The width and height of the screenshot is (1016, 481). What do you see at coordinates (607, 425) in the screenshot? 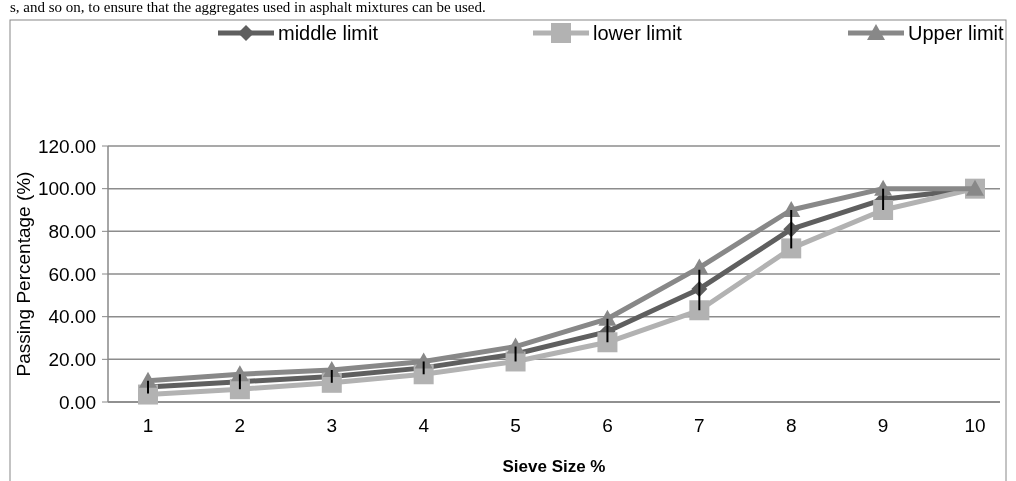
I see `x-tick-label: 6` at bounding box center [607, 425].